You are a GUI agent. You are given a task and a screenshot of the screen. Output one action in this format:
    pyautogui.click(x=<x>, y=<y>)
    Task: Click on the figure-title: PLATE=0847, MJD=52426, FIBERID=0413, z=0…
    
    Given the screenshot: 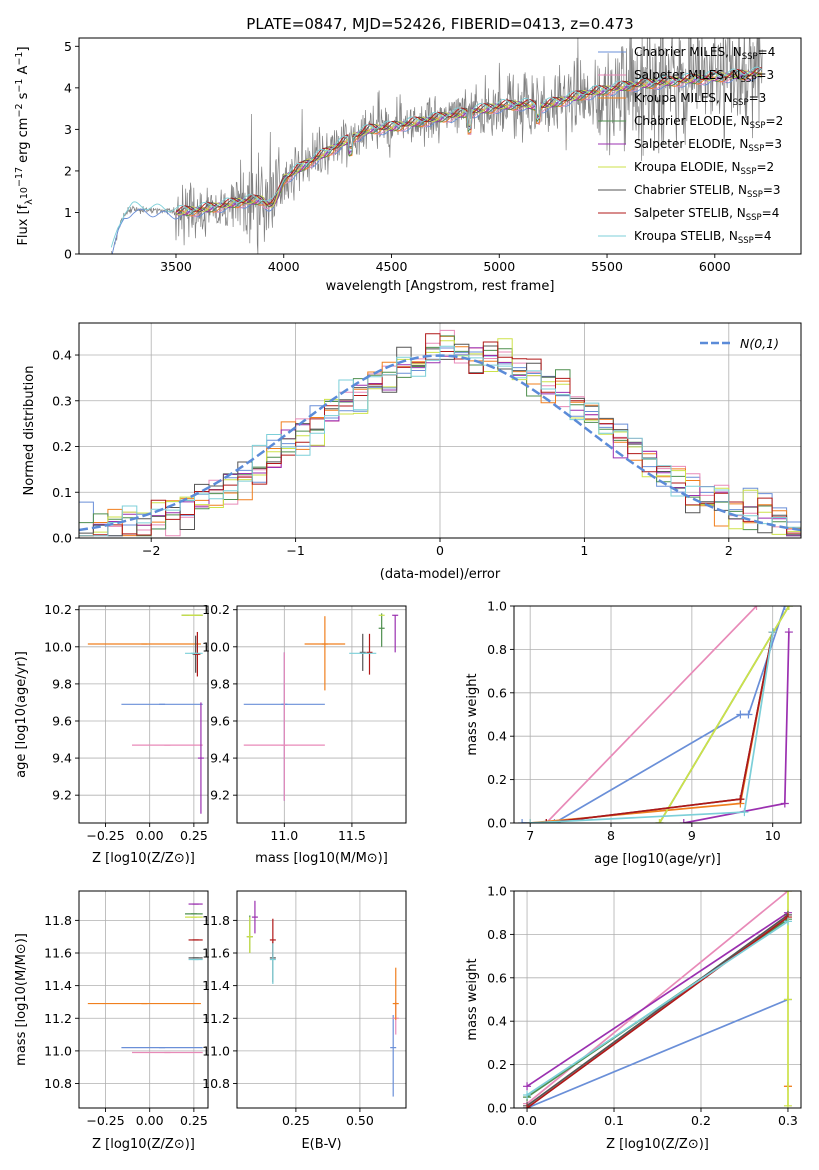 What is the action you would take?
    pyautogui.click(x=439, y=24)
    